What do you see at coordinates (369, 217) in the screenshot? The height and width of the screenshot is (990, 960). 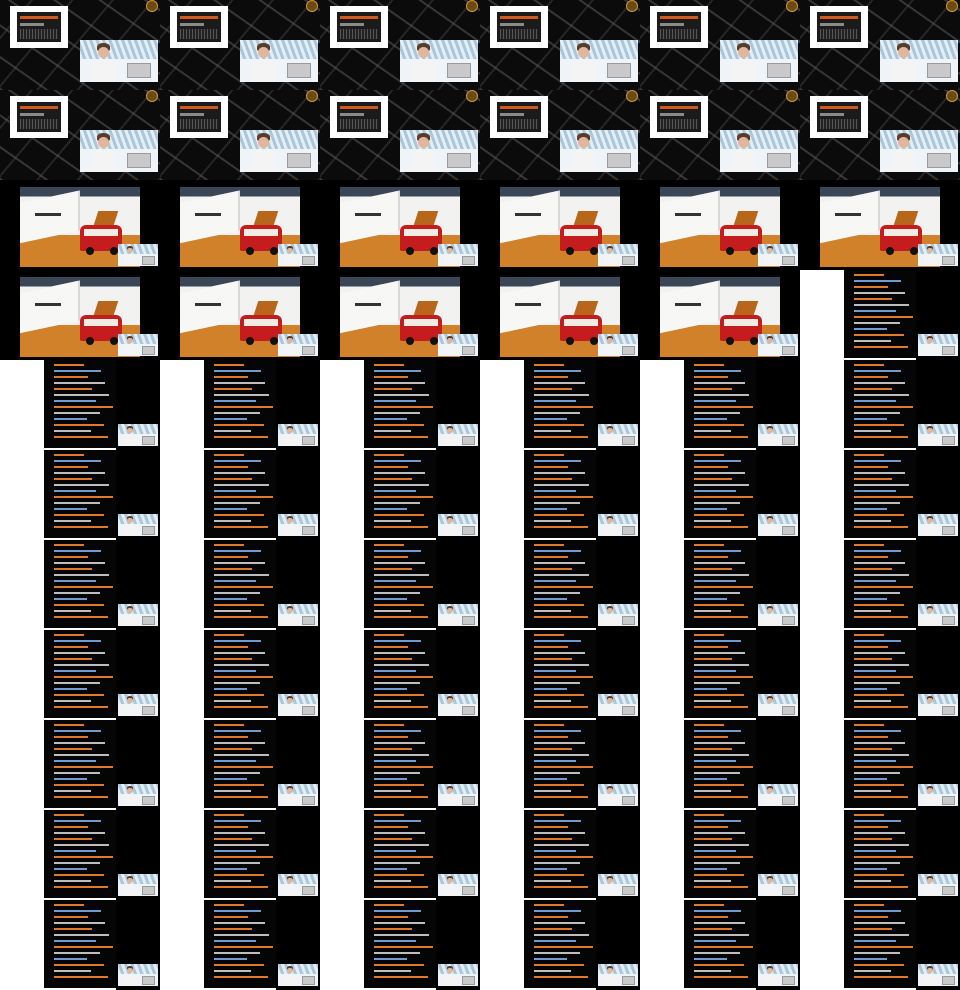 I see `exhibition-wall` at bounding box center [369, 217].